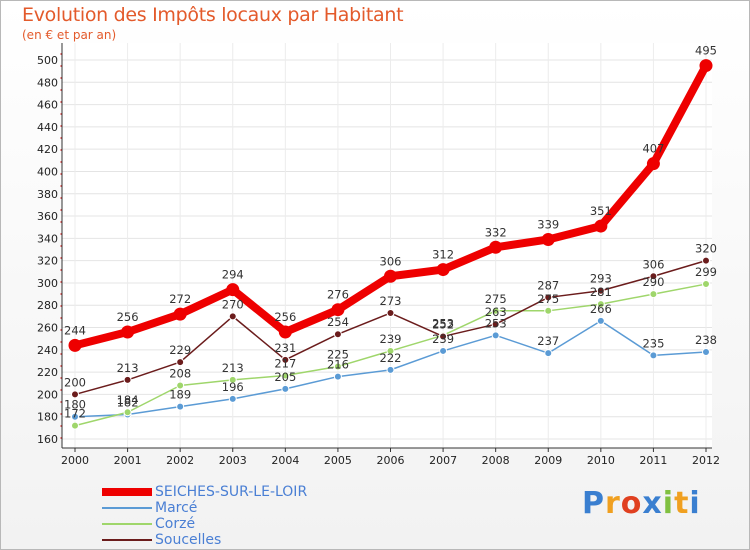 This screenshot has width=750, height=550. What do you see at coordinates (233, 460) in the screenshot?
I see `x-tick-label: 2003` at bounding box center [233, 460].